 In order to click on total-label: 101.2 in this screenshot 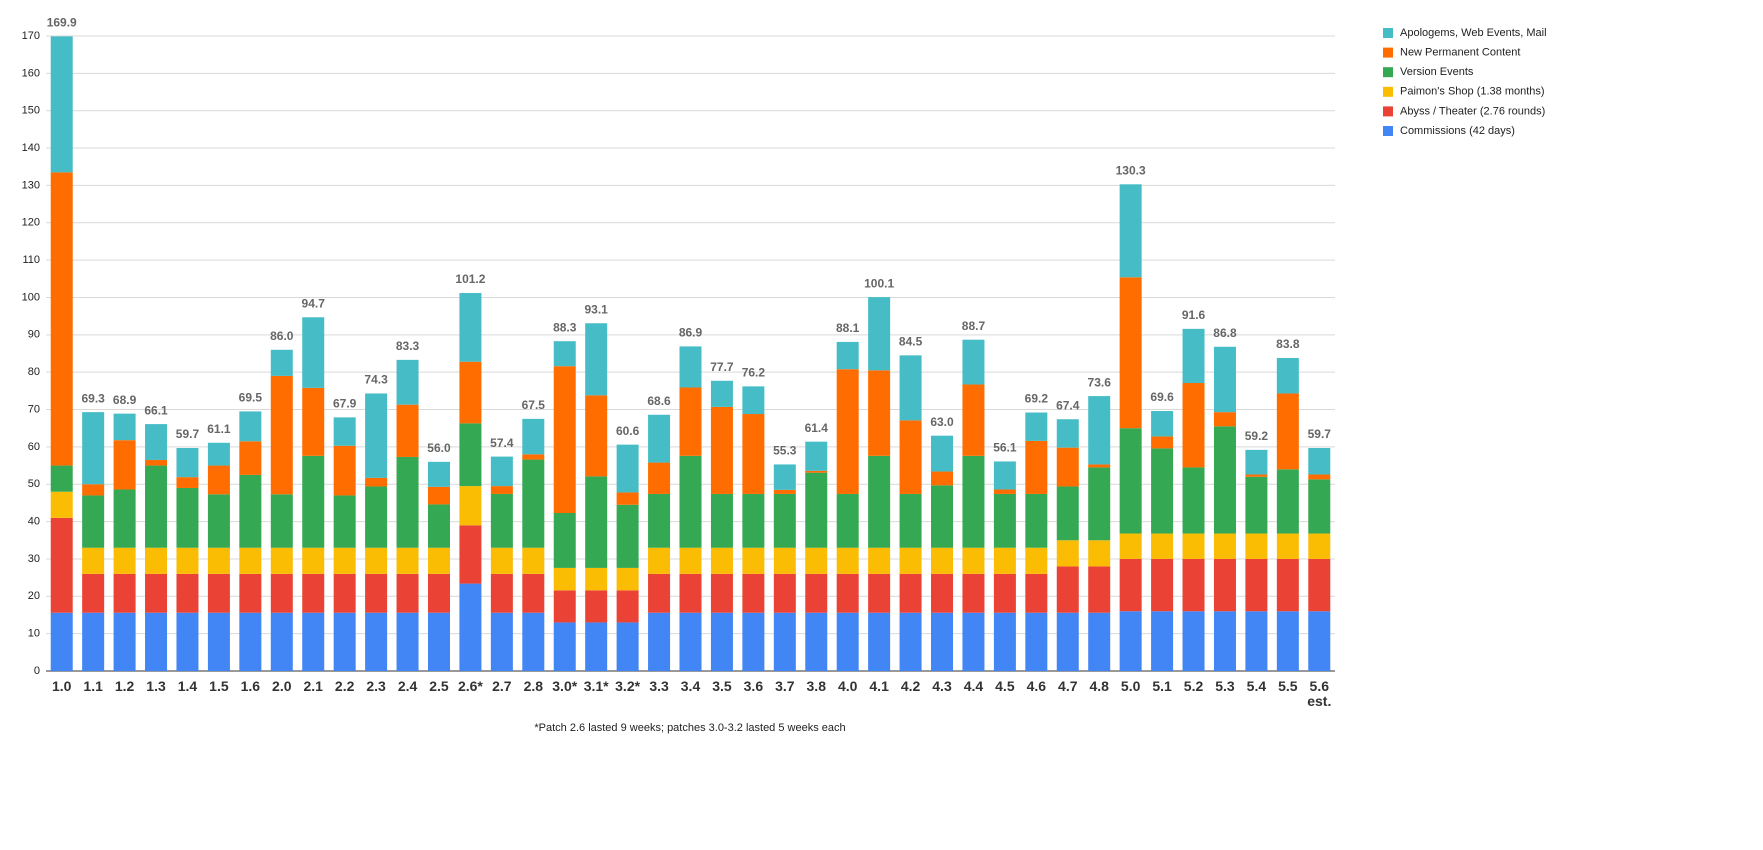, I will do `click(470, 279)`.